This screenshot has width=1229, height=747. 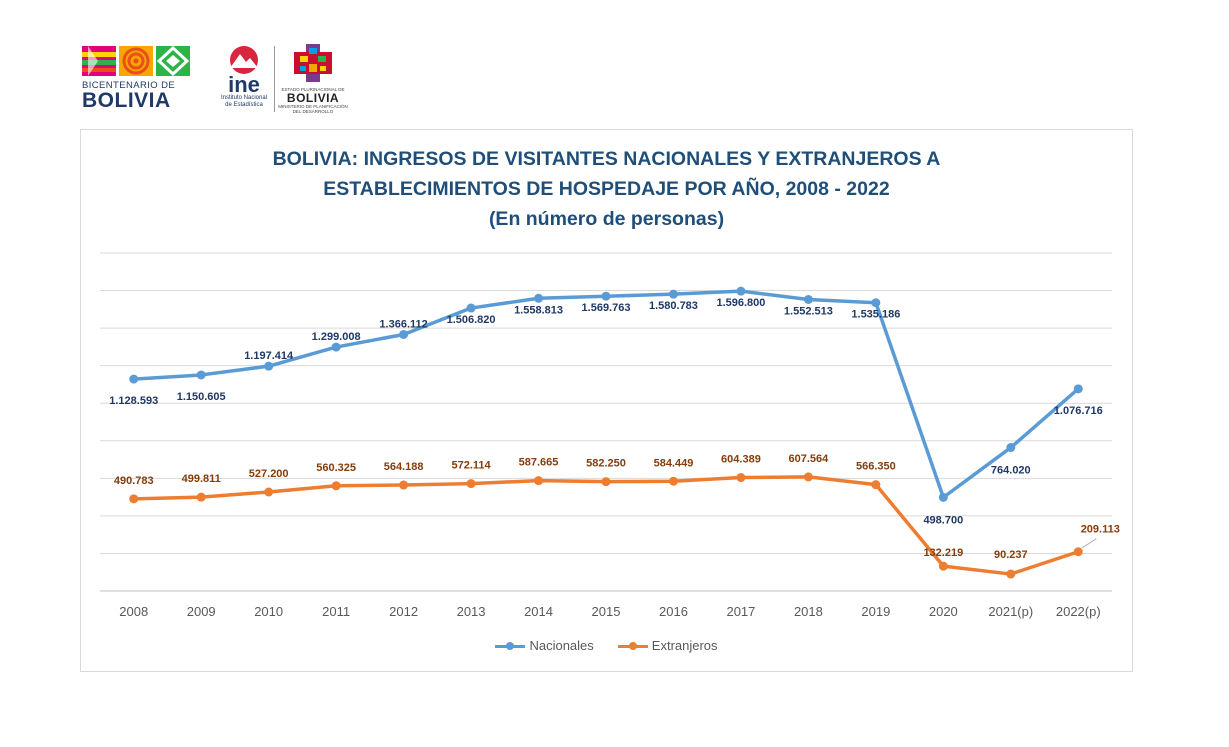 What do you see at coordinates (1011, 471) in the screenshot?
I see `data-label-nacionales: 764.020` at bounding box center [1011, 471].